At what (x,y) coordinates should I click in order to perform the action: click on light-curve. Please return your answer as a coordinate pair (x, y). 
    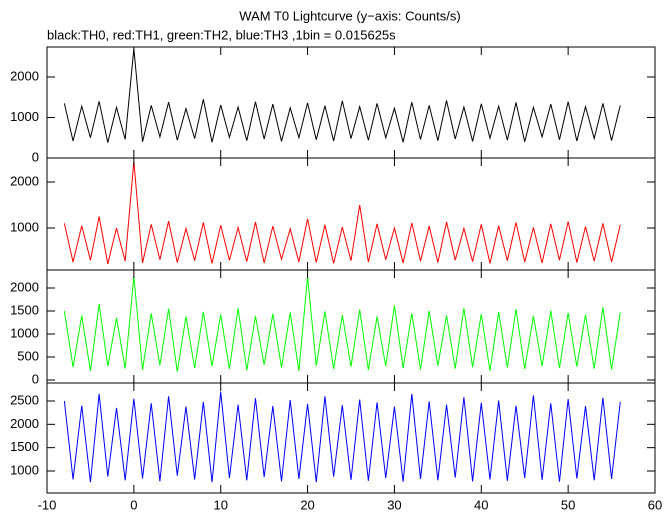
    Looking at the image, I should click on (342, 437).